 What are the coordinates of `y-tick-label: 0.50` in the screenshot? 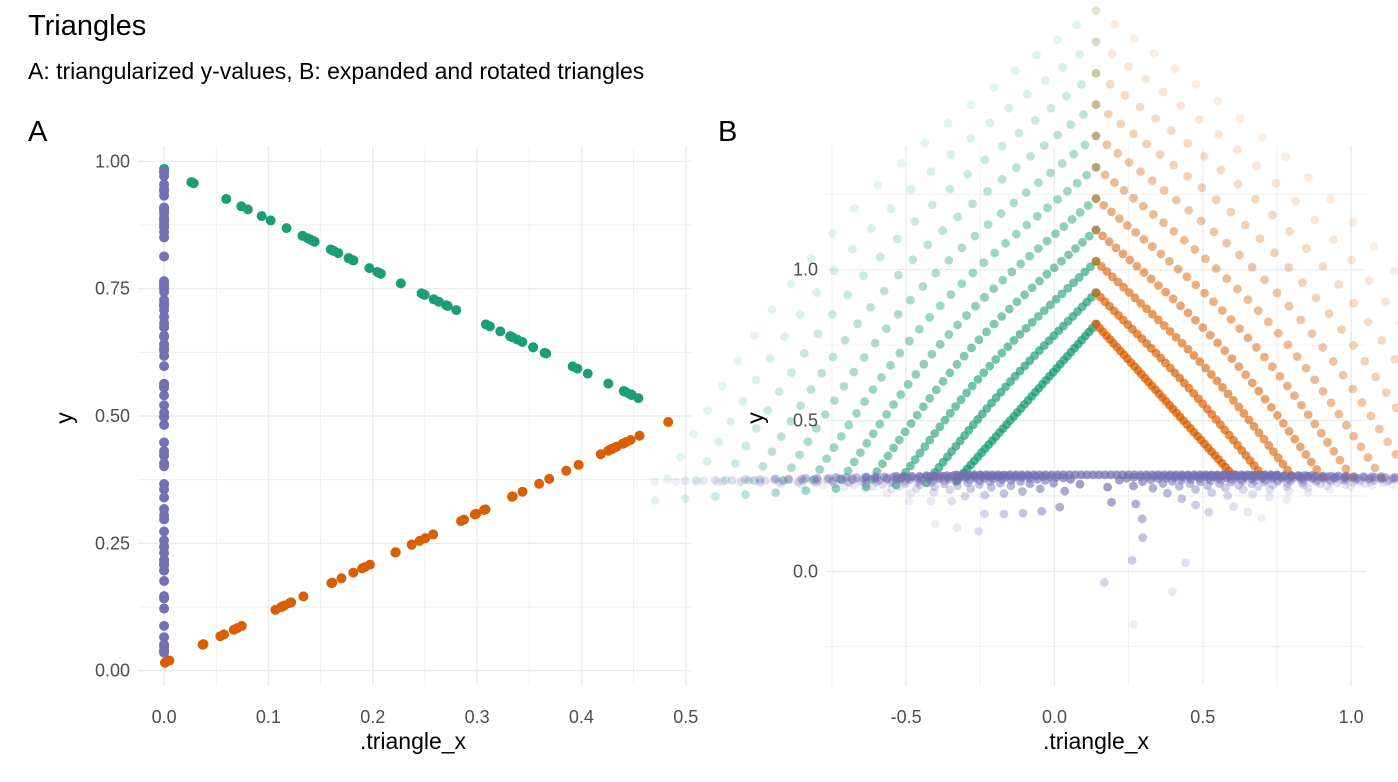 It's located at (112, 416).